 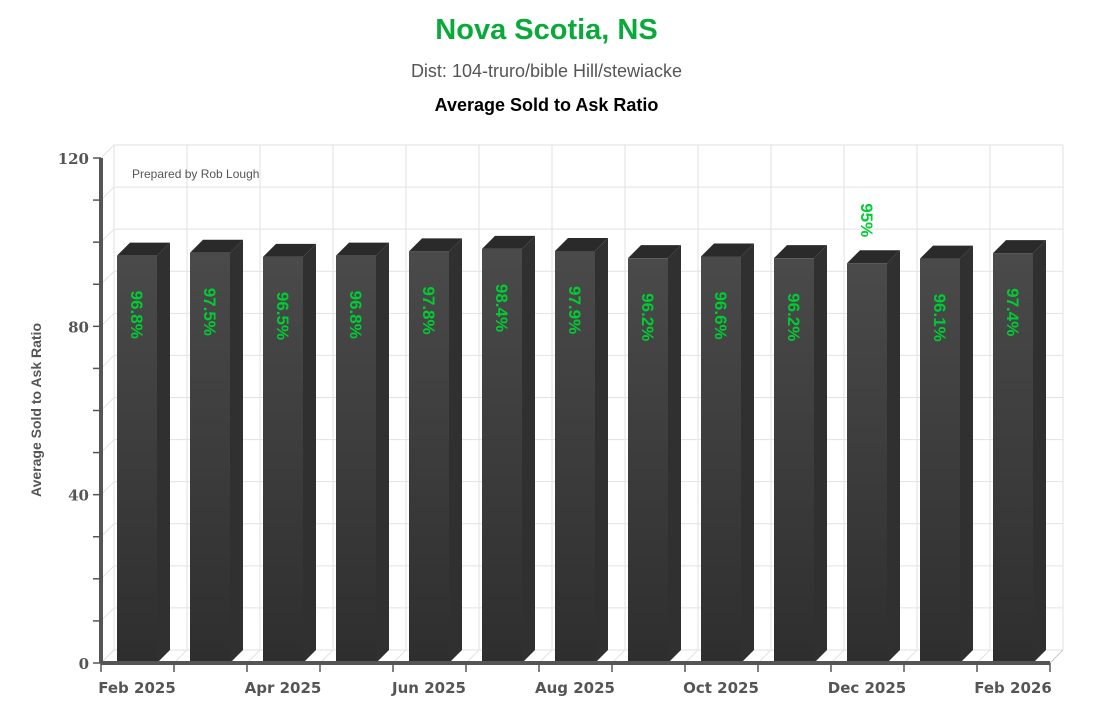 I want to click on bar: 96.8%, so click(x=143, y=452).